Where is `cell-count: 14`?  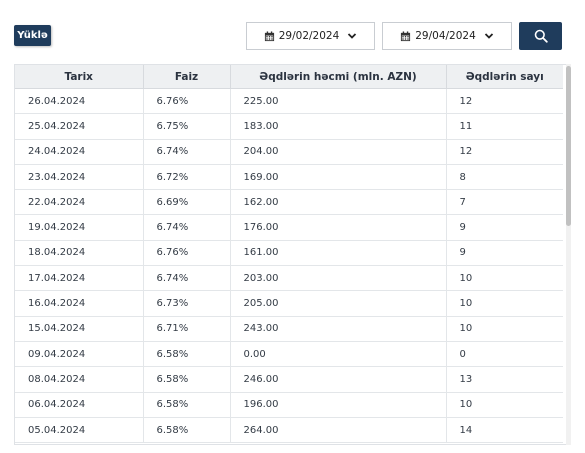
cell-count: 14 is located at coordinates (504, 430).